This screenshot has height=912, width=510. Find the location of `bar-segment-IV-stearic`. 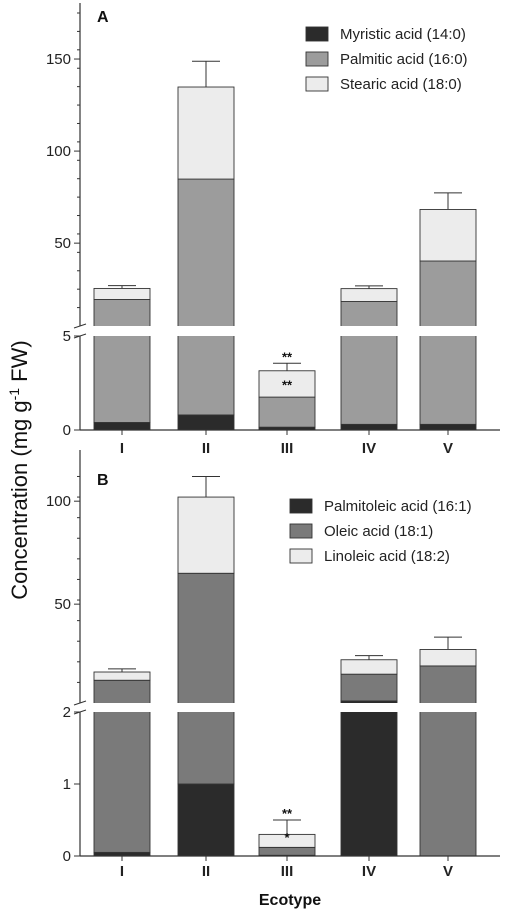

bar-segment-IV-stearic is located at coordinates (369, 295).